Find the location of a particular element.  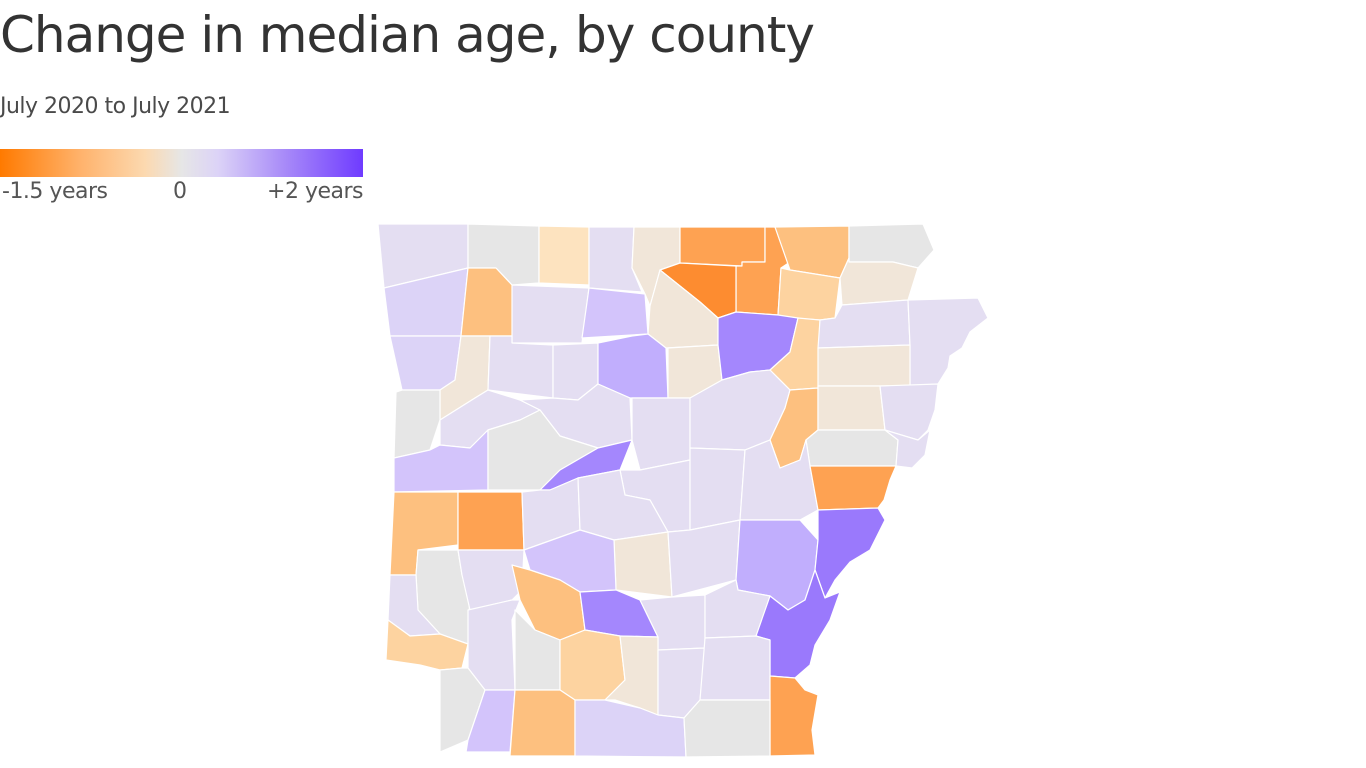

chart-subtitle: July 2020 to July 2021 is located at coordinates (115, 106).